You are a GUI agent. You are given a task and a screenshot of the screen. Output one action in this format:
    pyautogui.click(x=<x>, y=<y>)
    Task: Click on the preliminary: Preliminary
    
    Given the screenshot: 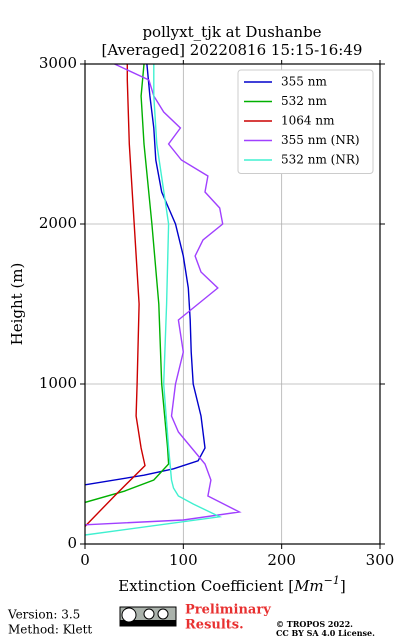 What is the action you would take?
    pyautogui.click(x=228, y=610)
    